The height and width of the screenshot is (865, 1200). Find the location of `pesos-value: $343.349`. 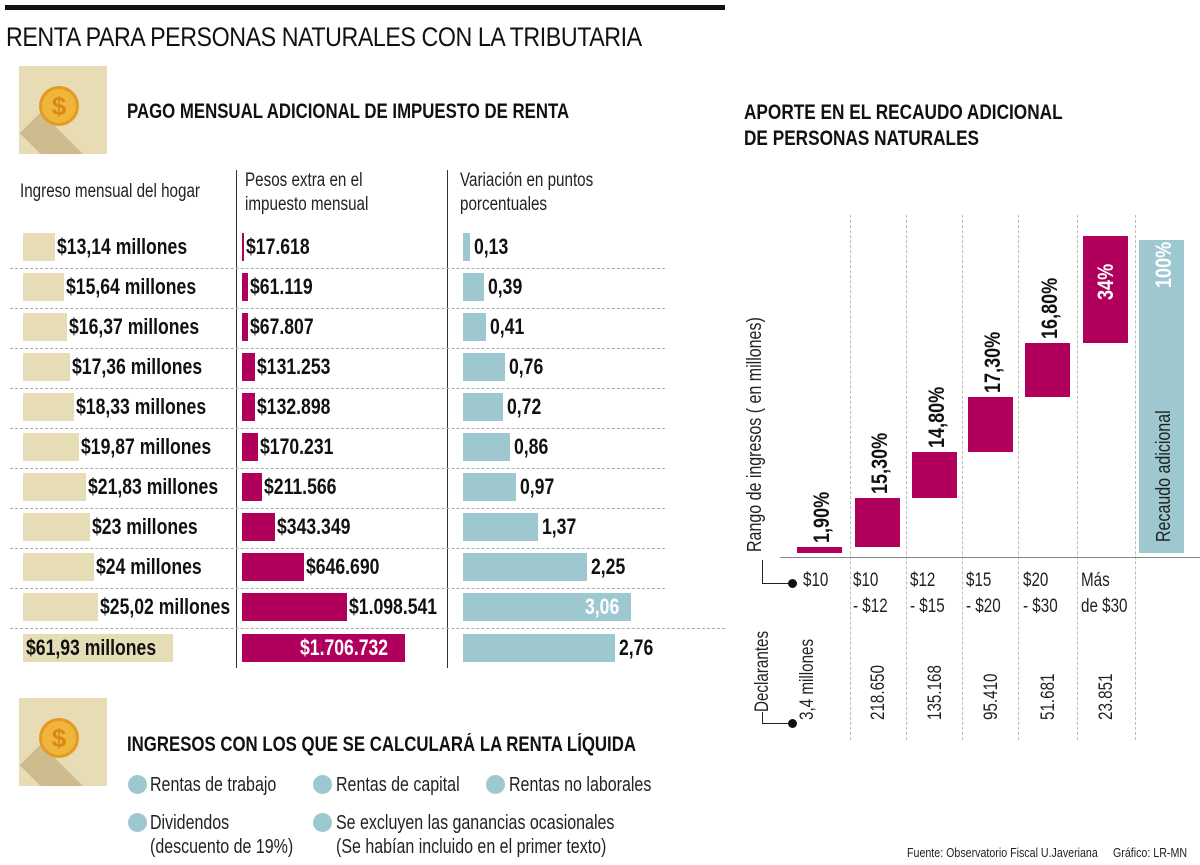

pesos-value: $343.349 is located at coordinates (314, 526).